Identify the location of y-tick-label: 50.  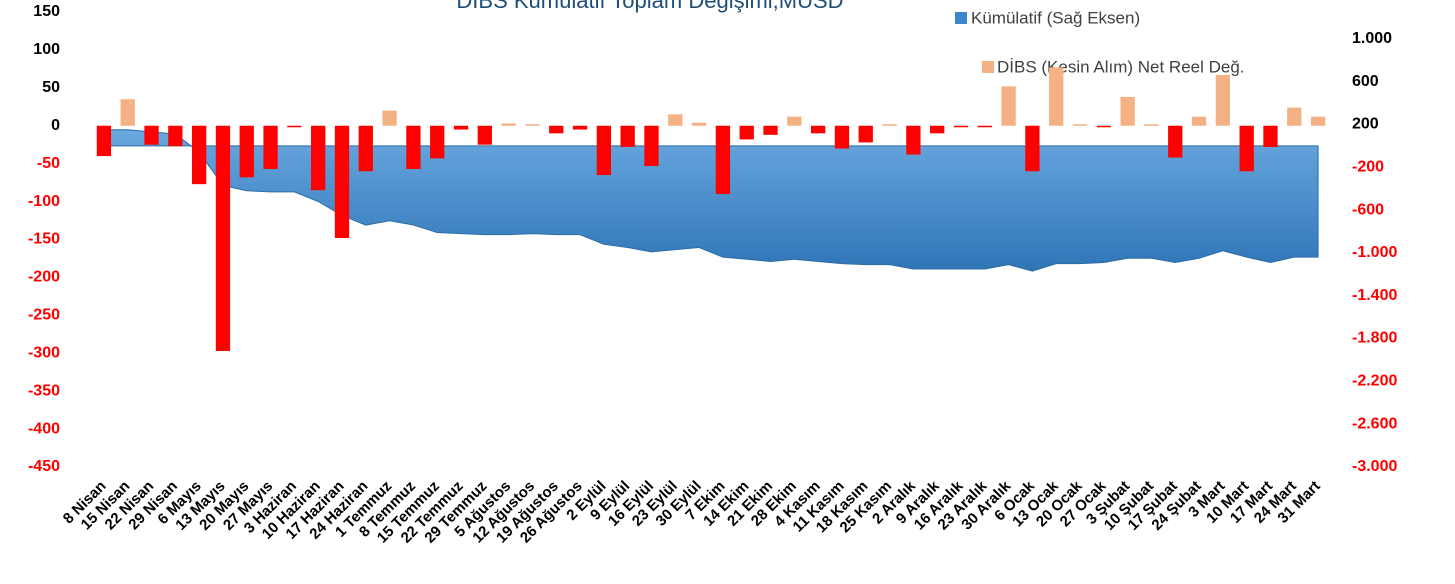
(51, 87).